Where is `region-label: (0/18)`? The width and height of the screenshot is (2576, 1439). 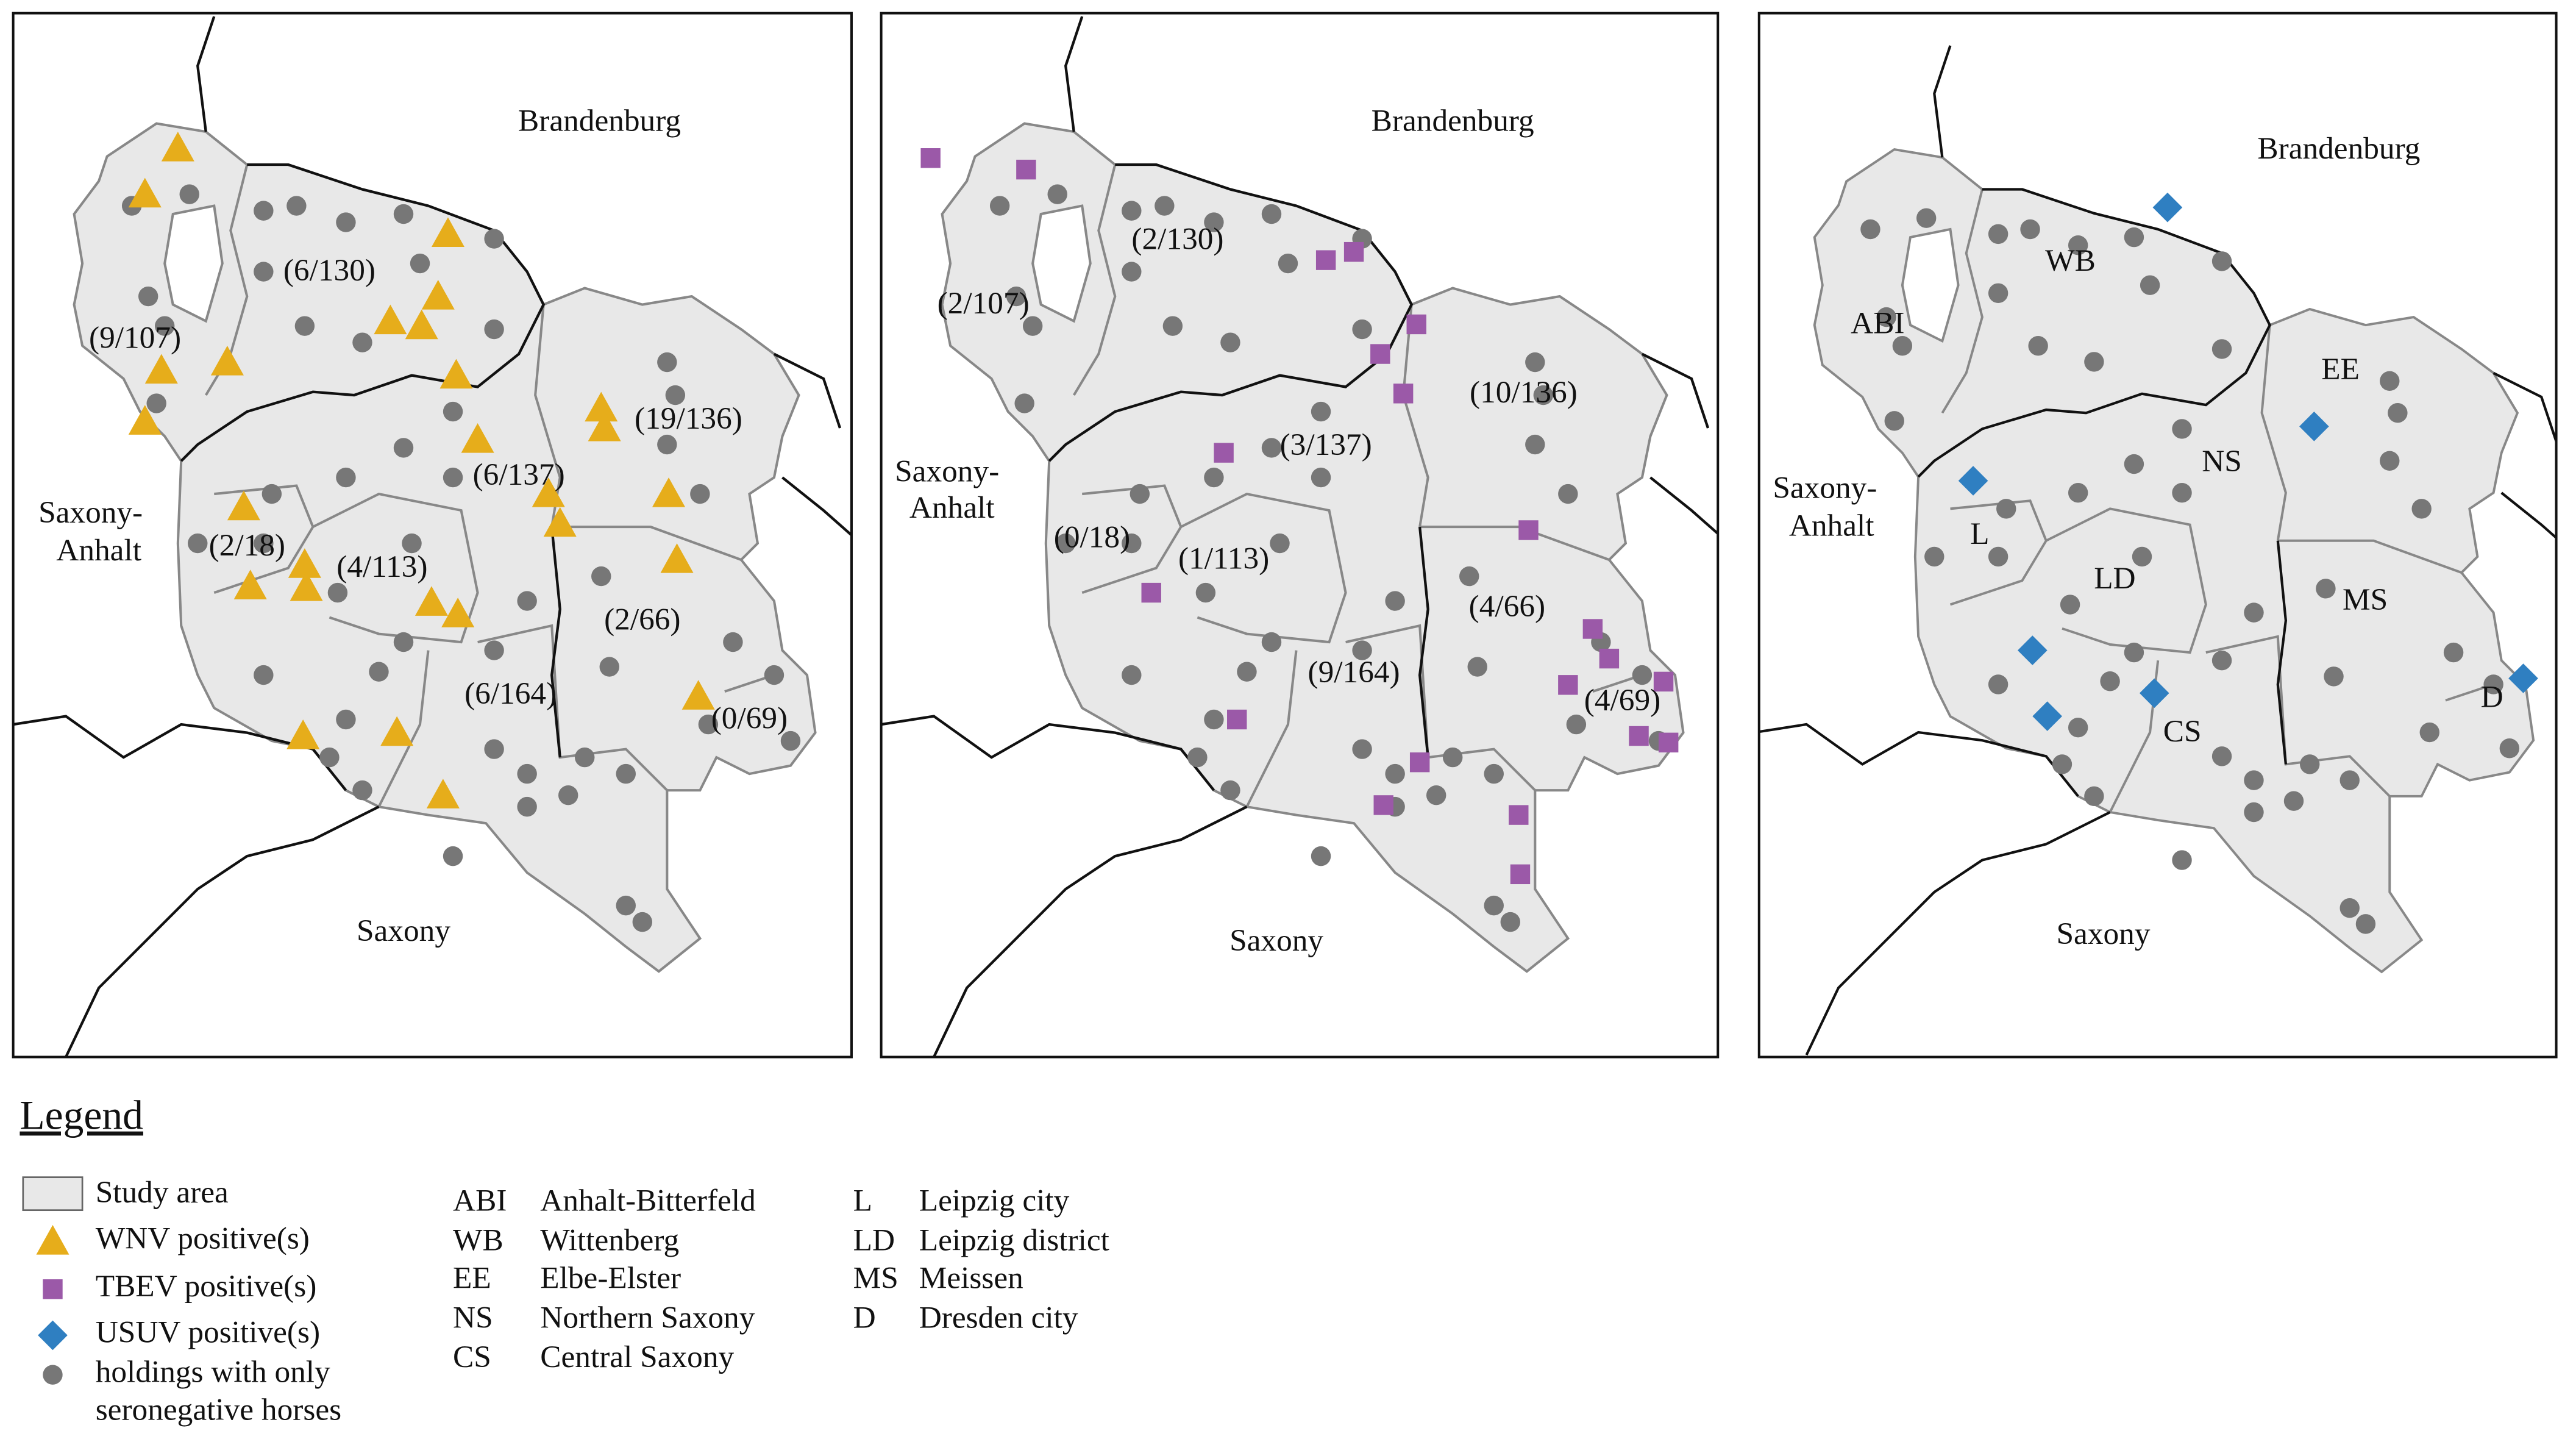 region-label: (0/18) is located at coordinates (1092, 537).